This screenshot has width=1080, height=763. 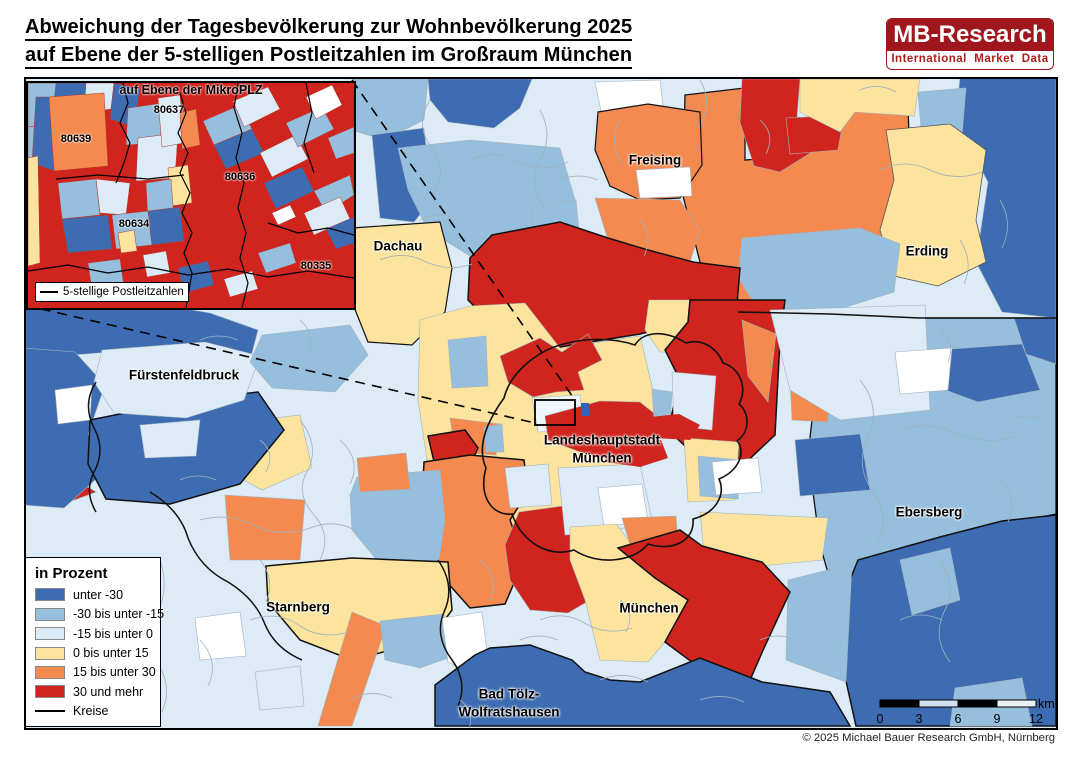 What do you see at coordinates (958, 719) in the screenshot?
I see `svg-text: 6` at bounding box center [958, 719].